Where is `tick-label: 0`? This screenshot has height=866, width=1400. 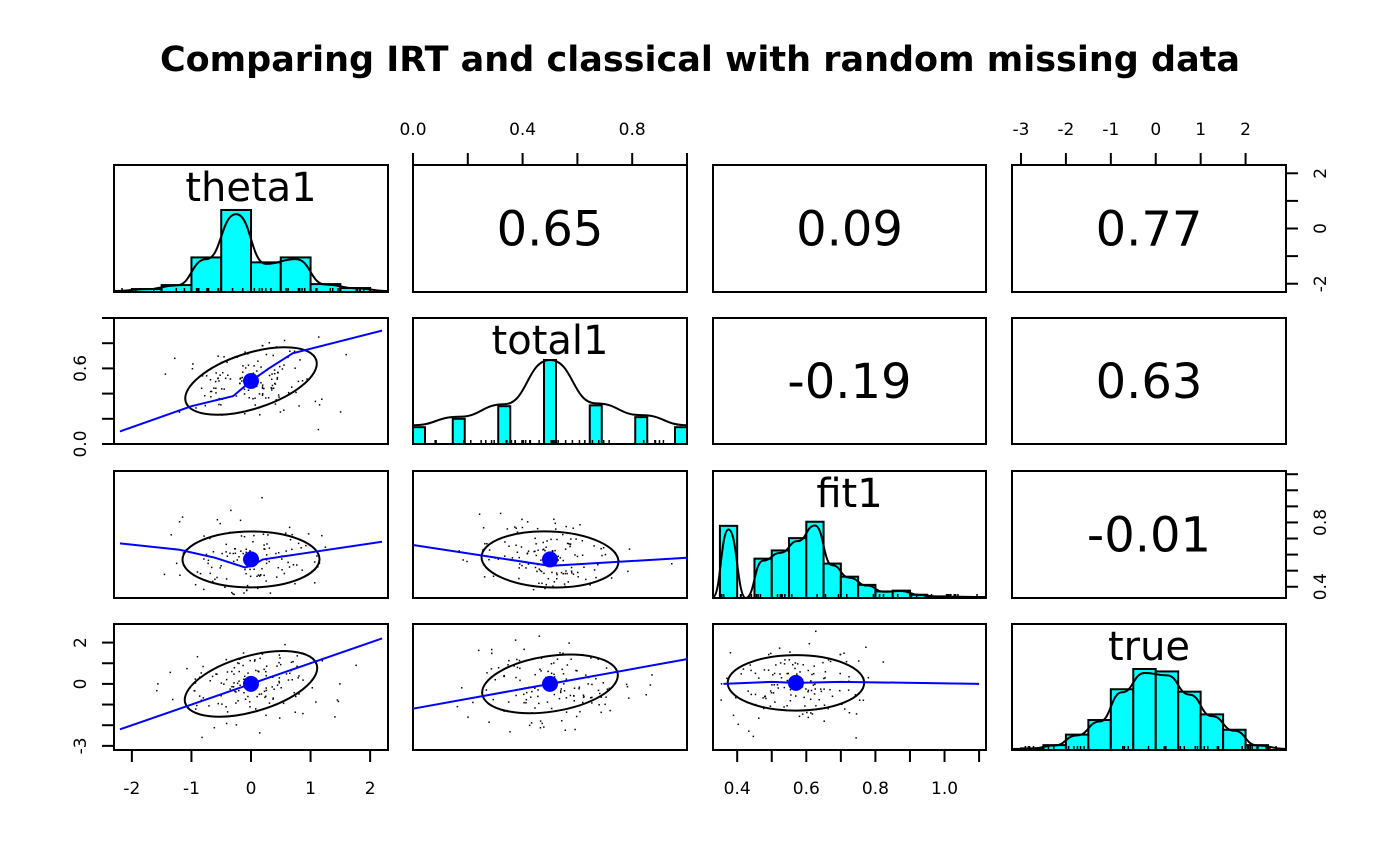 tick-label: 0 is located at coordinates (251, 789).